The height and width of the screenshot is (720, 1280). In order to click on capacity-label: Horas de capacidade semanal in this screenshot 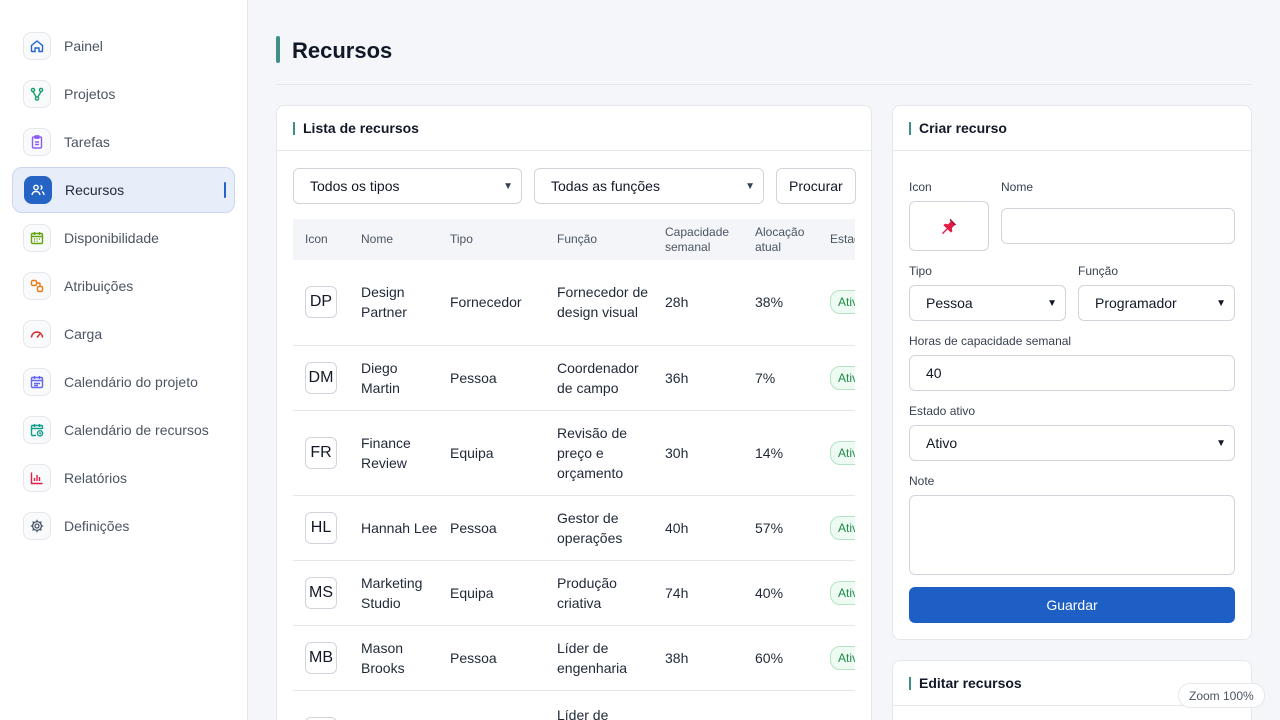, I will do `click(990, 341)`.